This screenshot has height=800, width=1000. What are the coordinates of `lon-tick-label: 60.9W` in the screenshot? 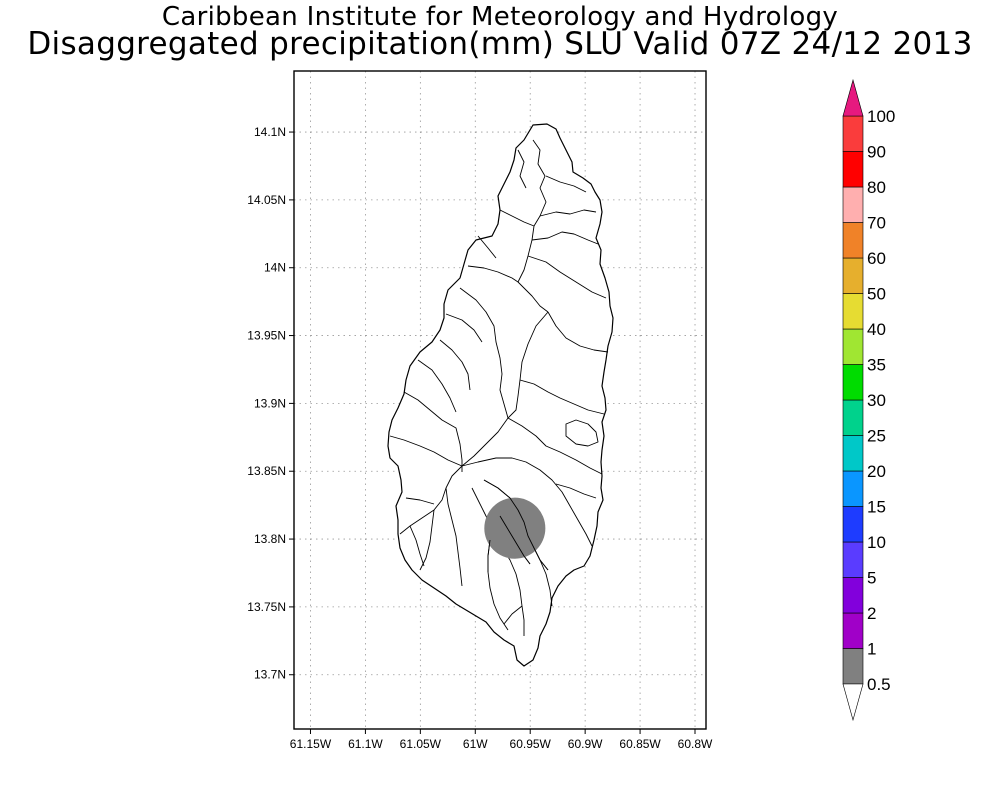 It's located at (585, 744).